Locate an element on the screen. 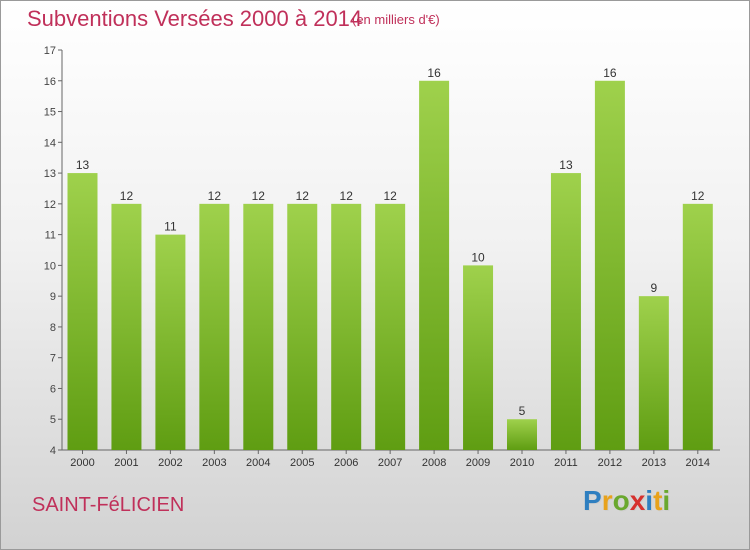 Image resolution: width=750 pixels, height=550 pixels. x-tick-label: 2009 is located at coordinates (478, 463).